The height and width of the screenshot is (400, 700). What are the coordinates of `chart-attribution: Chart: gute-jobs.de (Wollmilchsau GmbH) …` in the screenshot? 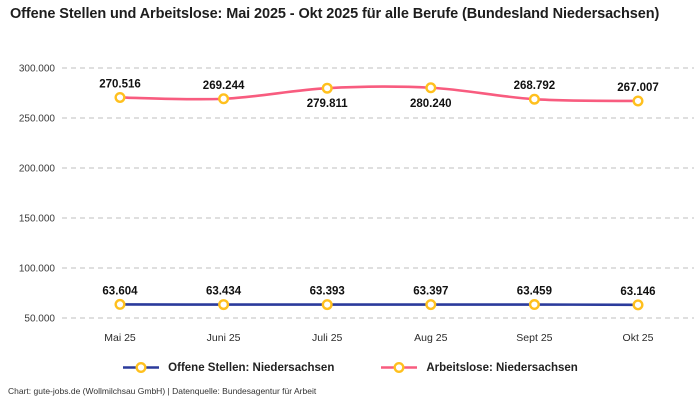 It's located at (162, 391).